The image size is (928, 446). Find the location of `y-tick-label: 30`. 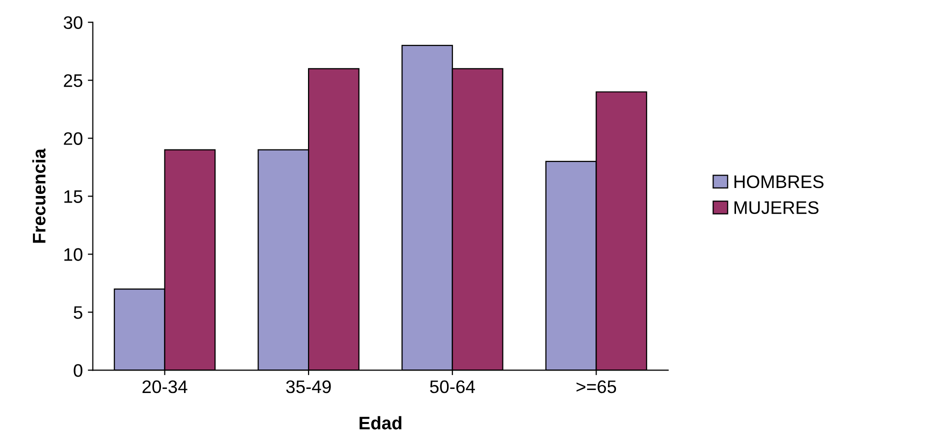

y-tick-label: 30 is located at coordinates (73, 23).